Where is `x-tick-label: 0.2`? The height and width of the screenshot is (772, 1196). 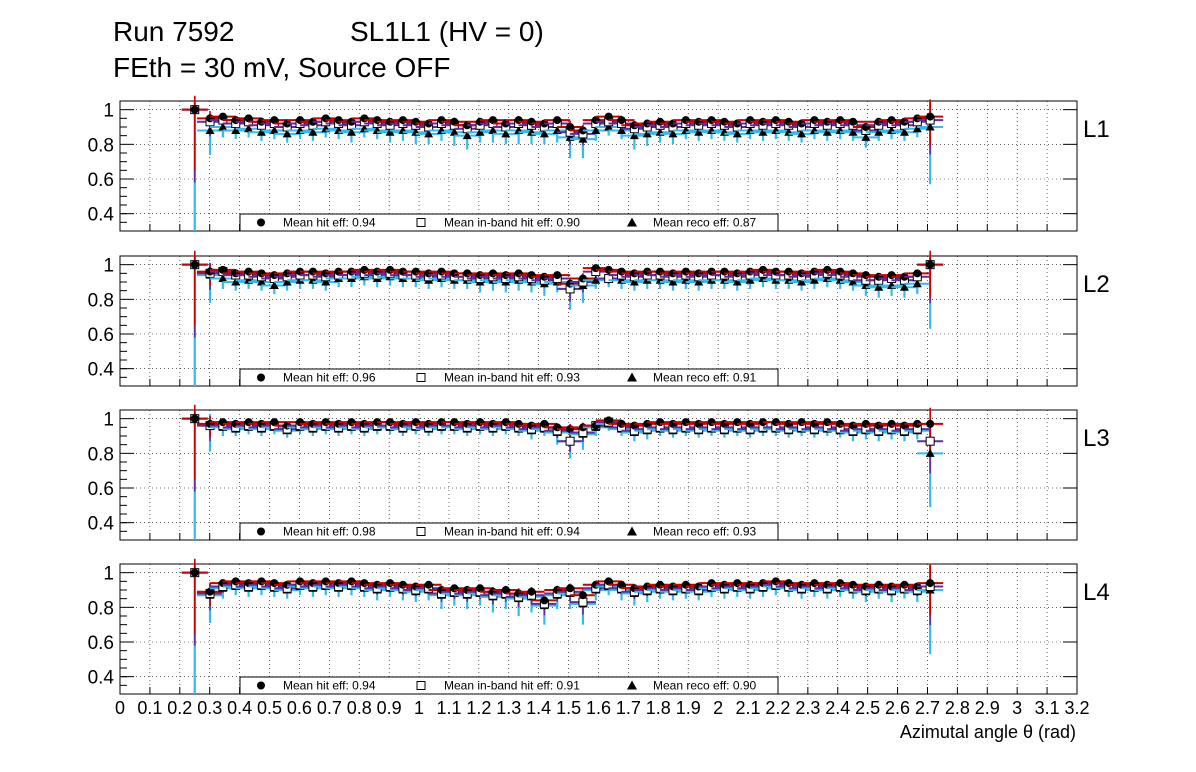
x-tick-label: 0.2 is located at coordinates (179, 708).